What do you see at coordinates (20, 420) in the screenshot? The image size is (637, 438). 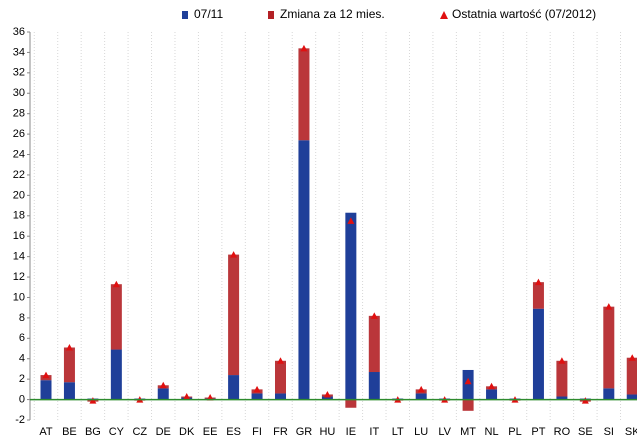 I see `y-tick-label: -2` at bounding box center [20, 420].